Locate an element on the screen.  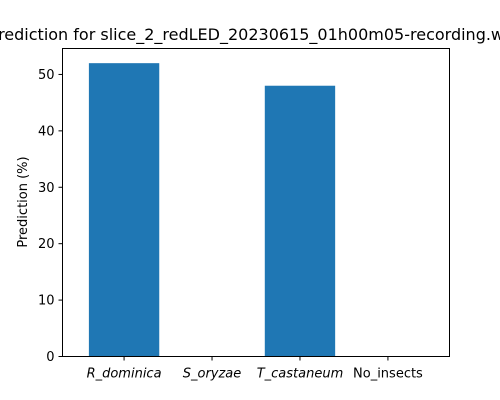
y-tick-label: 50 is located at coordinates (46, 75).